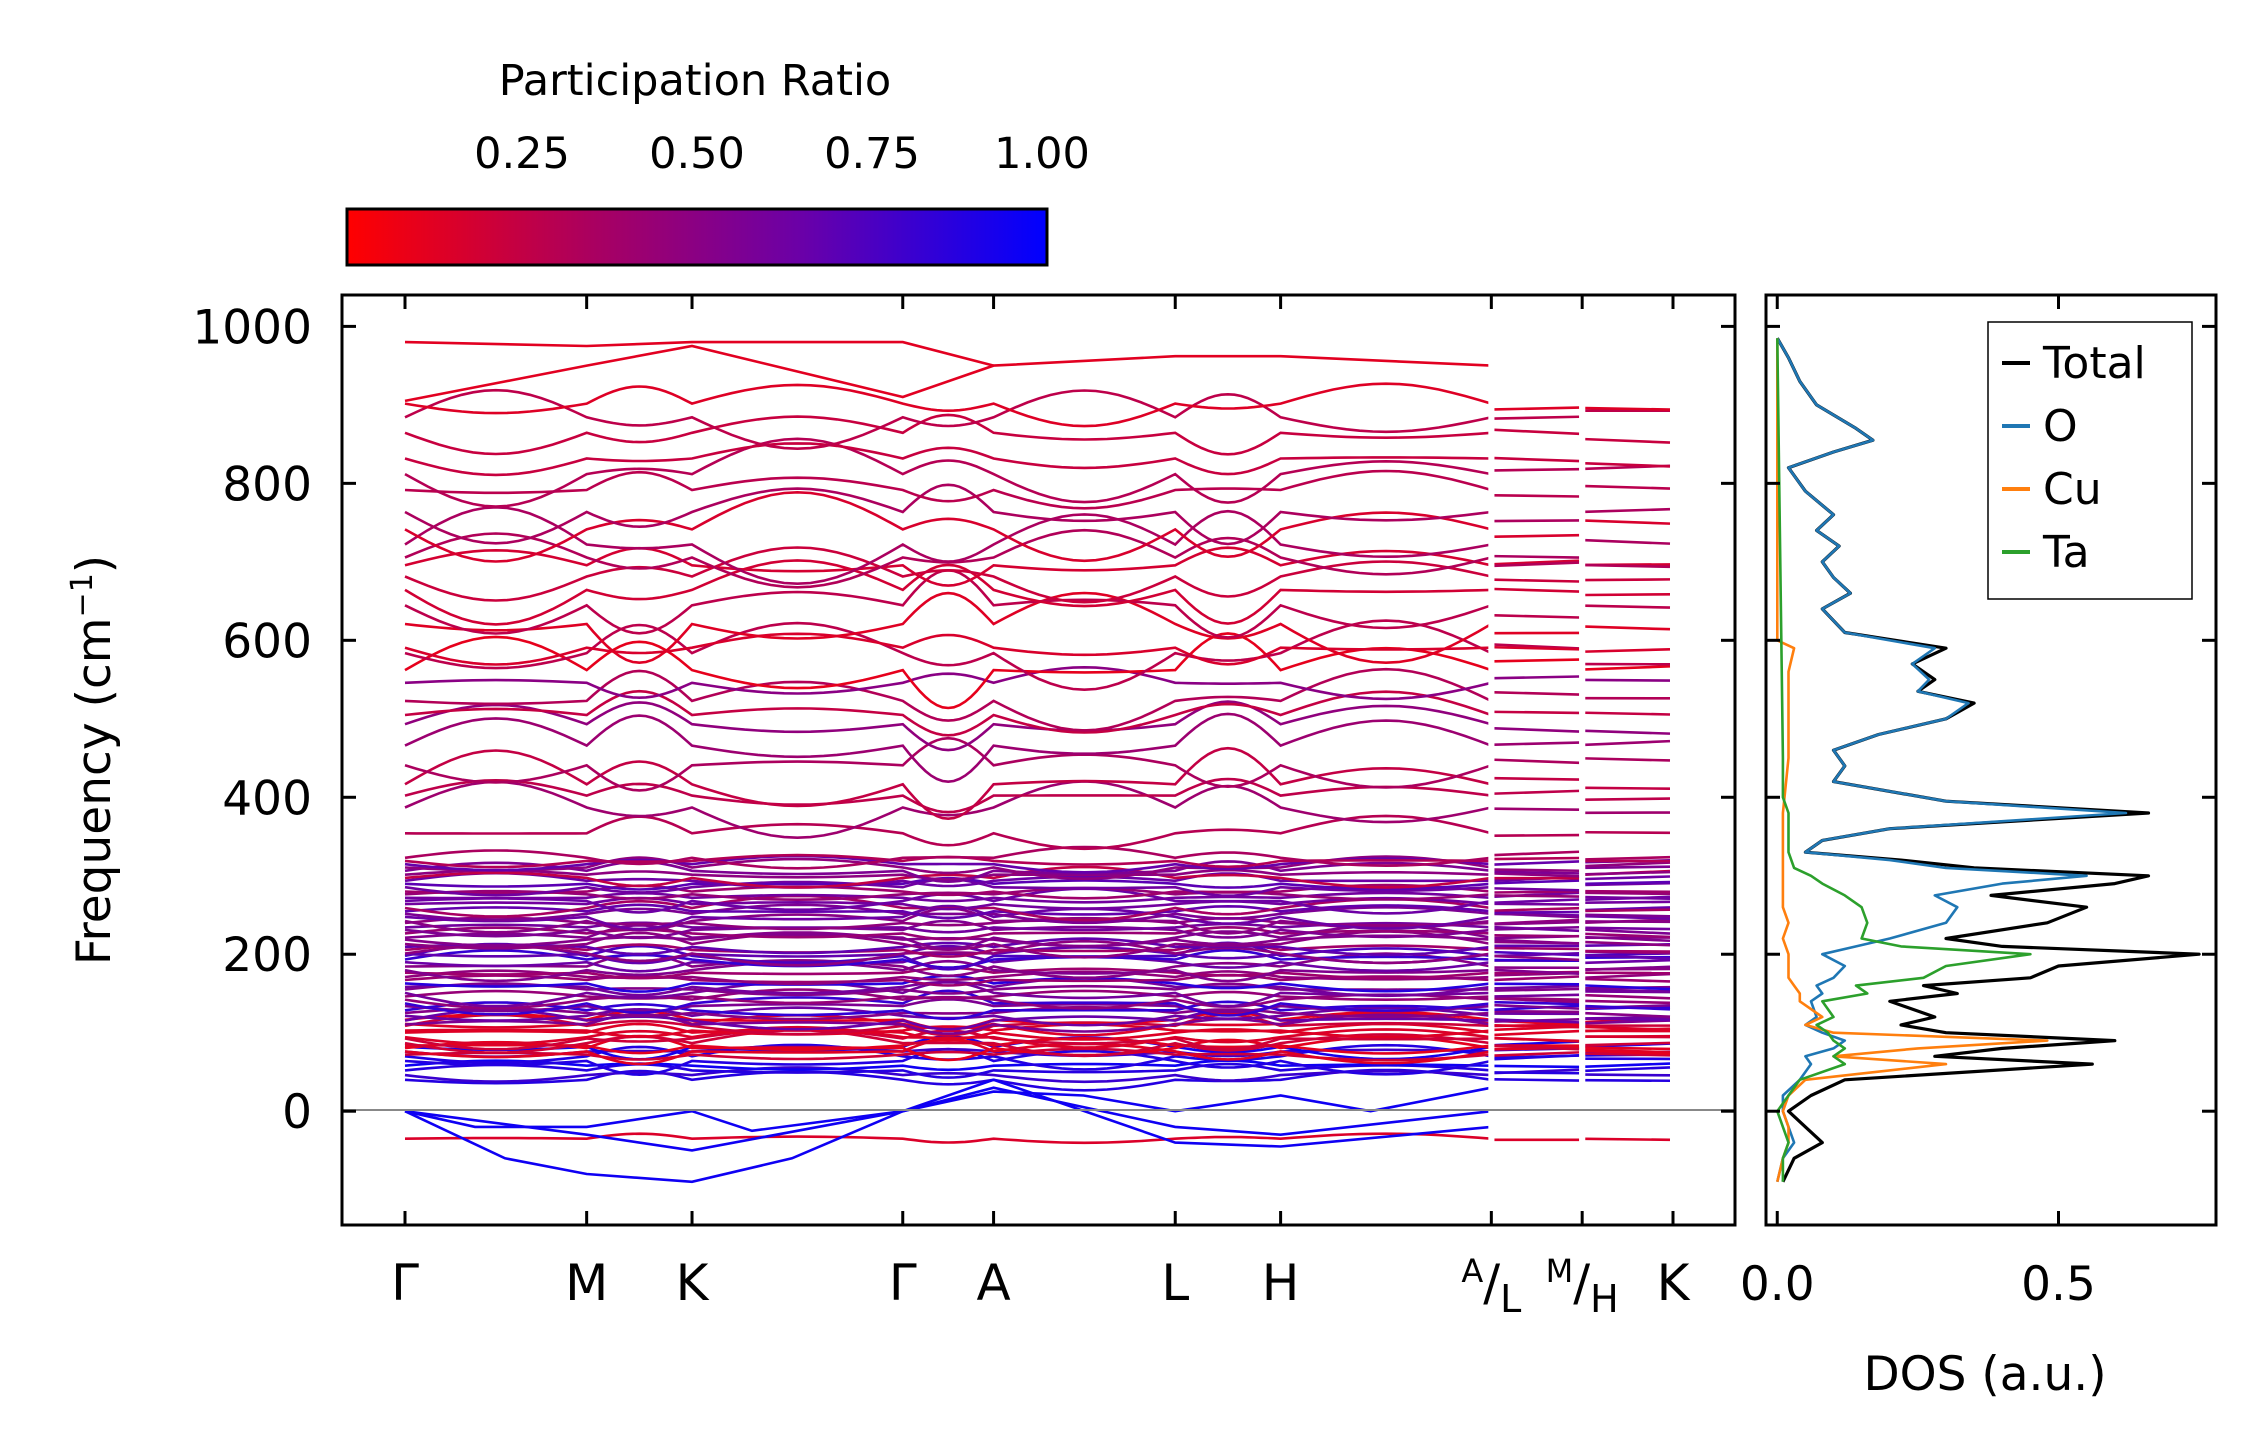 The height and width of the screenshot is (1455, 2259). I want to click on colorbar-title: Participation Ratio, so click(695, 81).